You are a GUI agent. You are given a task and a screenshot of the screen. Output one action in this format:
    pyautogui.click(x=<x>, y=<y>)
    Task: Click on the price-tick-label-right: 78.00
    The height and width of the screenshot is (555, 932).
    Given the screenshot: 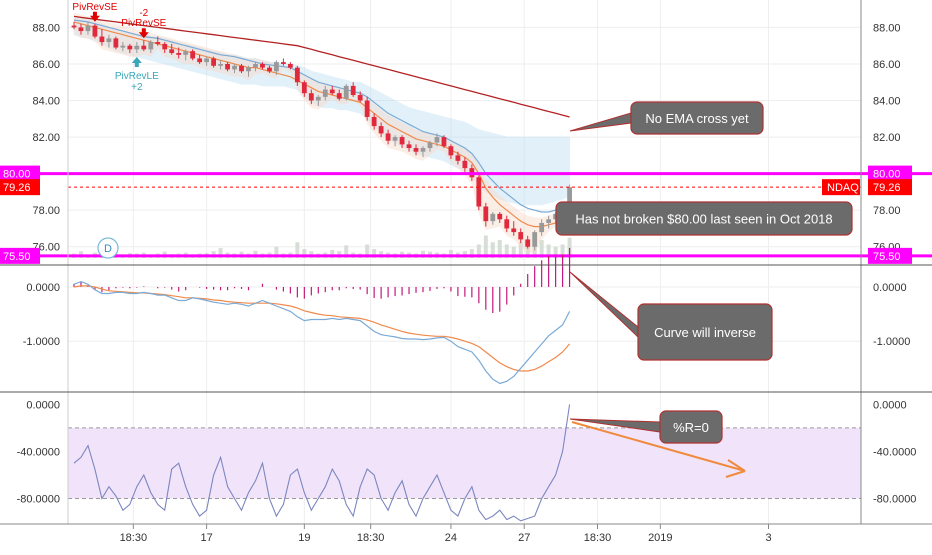 What is the action you would take?
    pyautogui.click(x=887, y=211)
    